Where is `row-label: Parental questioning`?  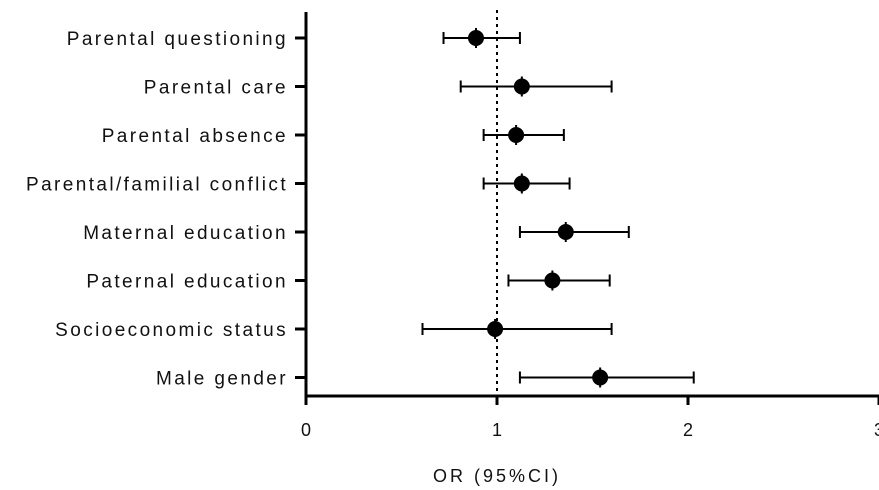
row-label: Parental questioning is located at coordinates (177, 39).